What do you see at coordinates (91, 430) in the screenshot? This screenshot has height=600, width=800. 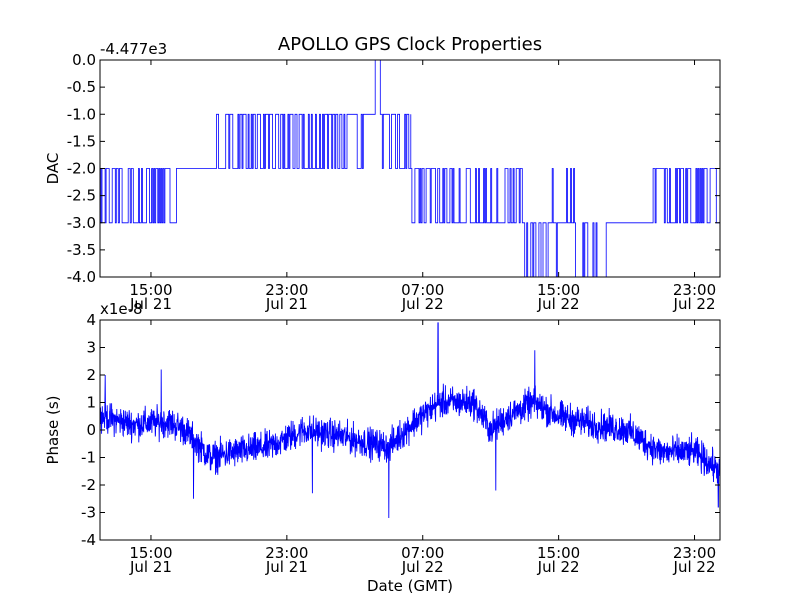 I see `y-tick-label: 0` at bounding box center [91, 430].